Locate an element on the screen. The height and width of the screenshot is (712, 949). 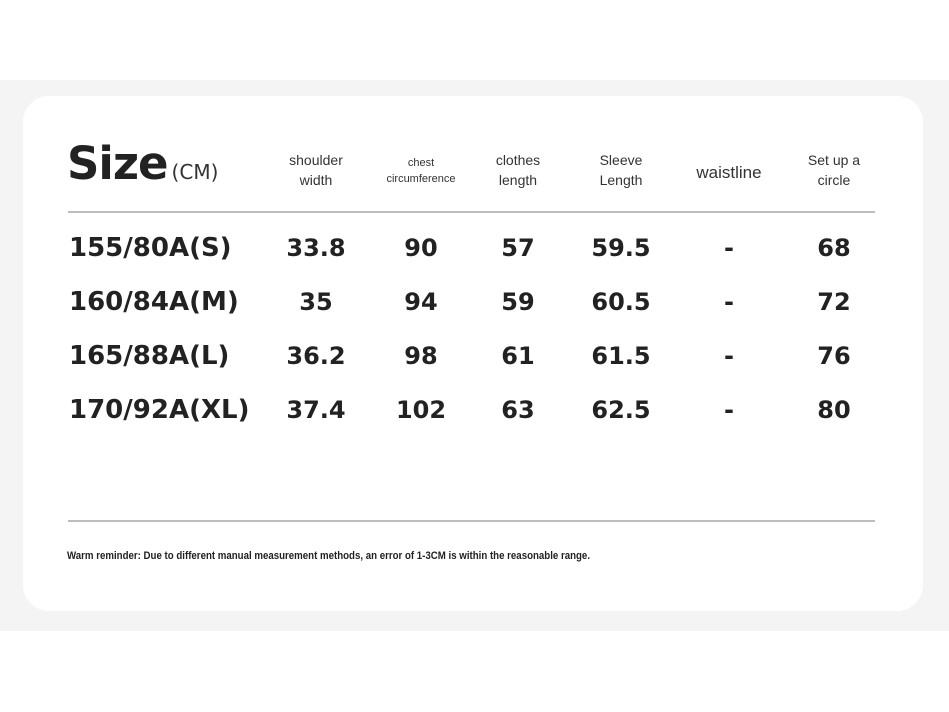
column-header-line: clothes is located at coordinates (518, 160).